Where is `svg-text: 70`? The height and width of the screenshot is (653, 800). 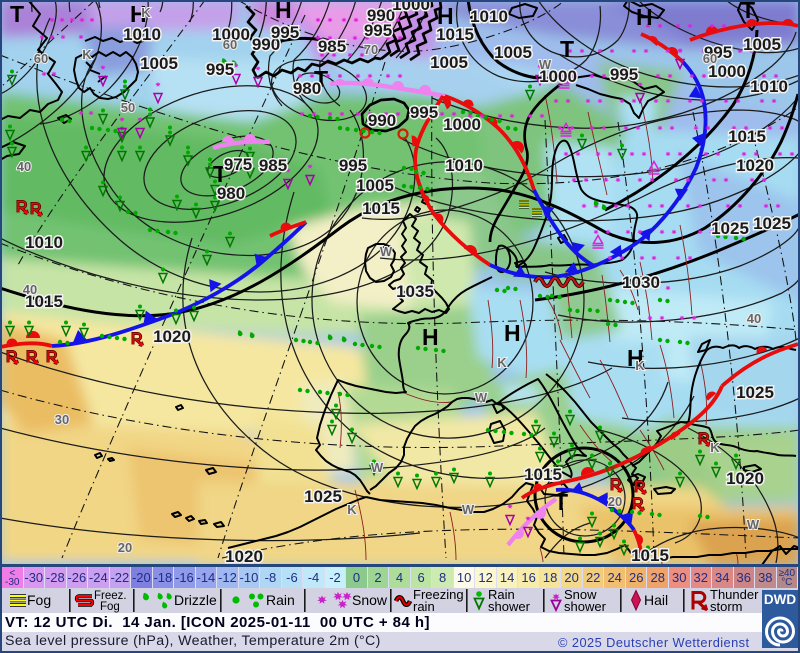 svg-text: 70 is located at coordinates (371, 49).